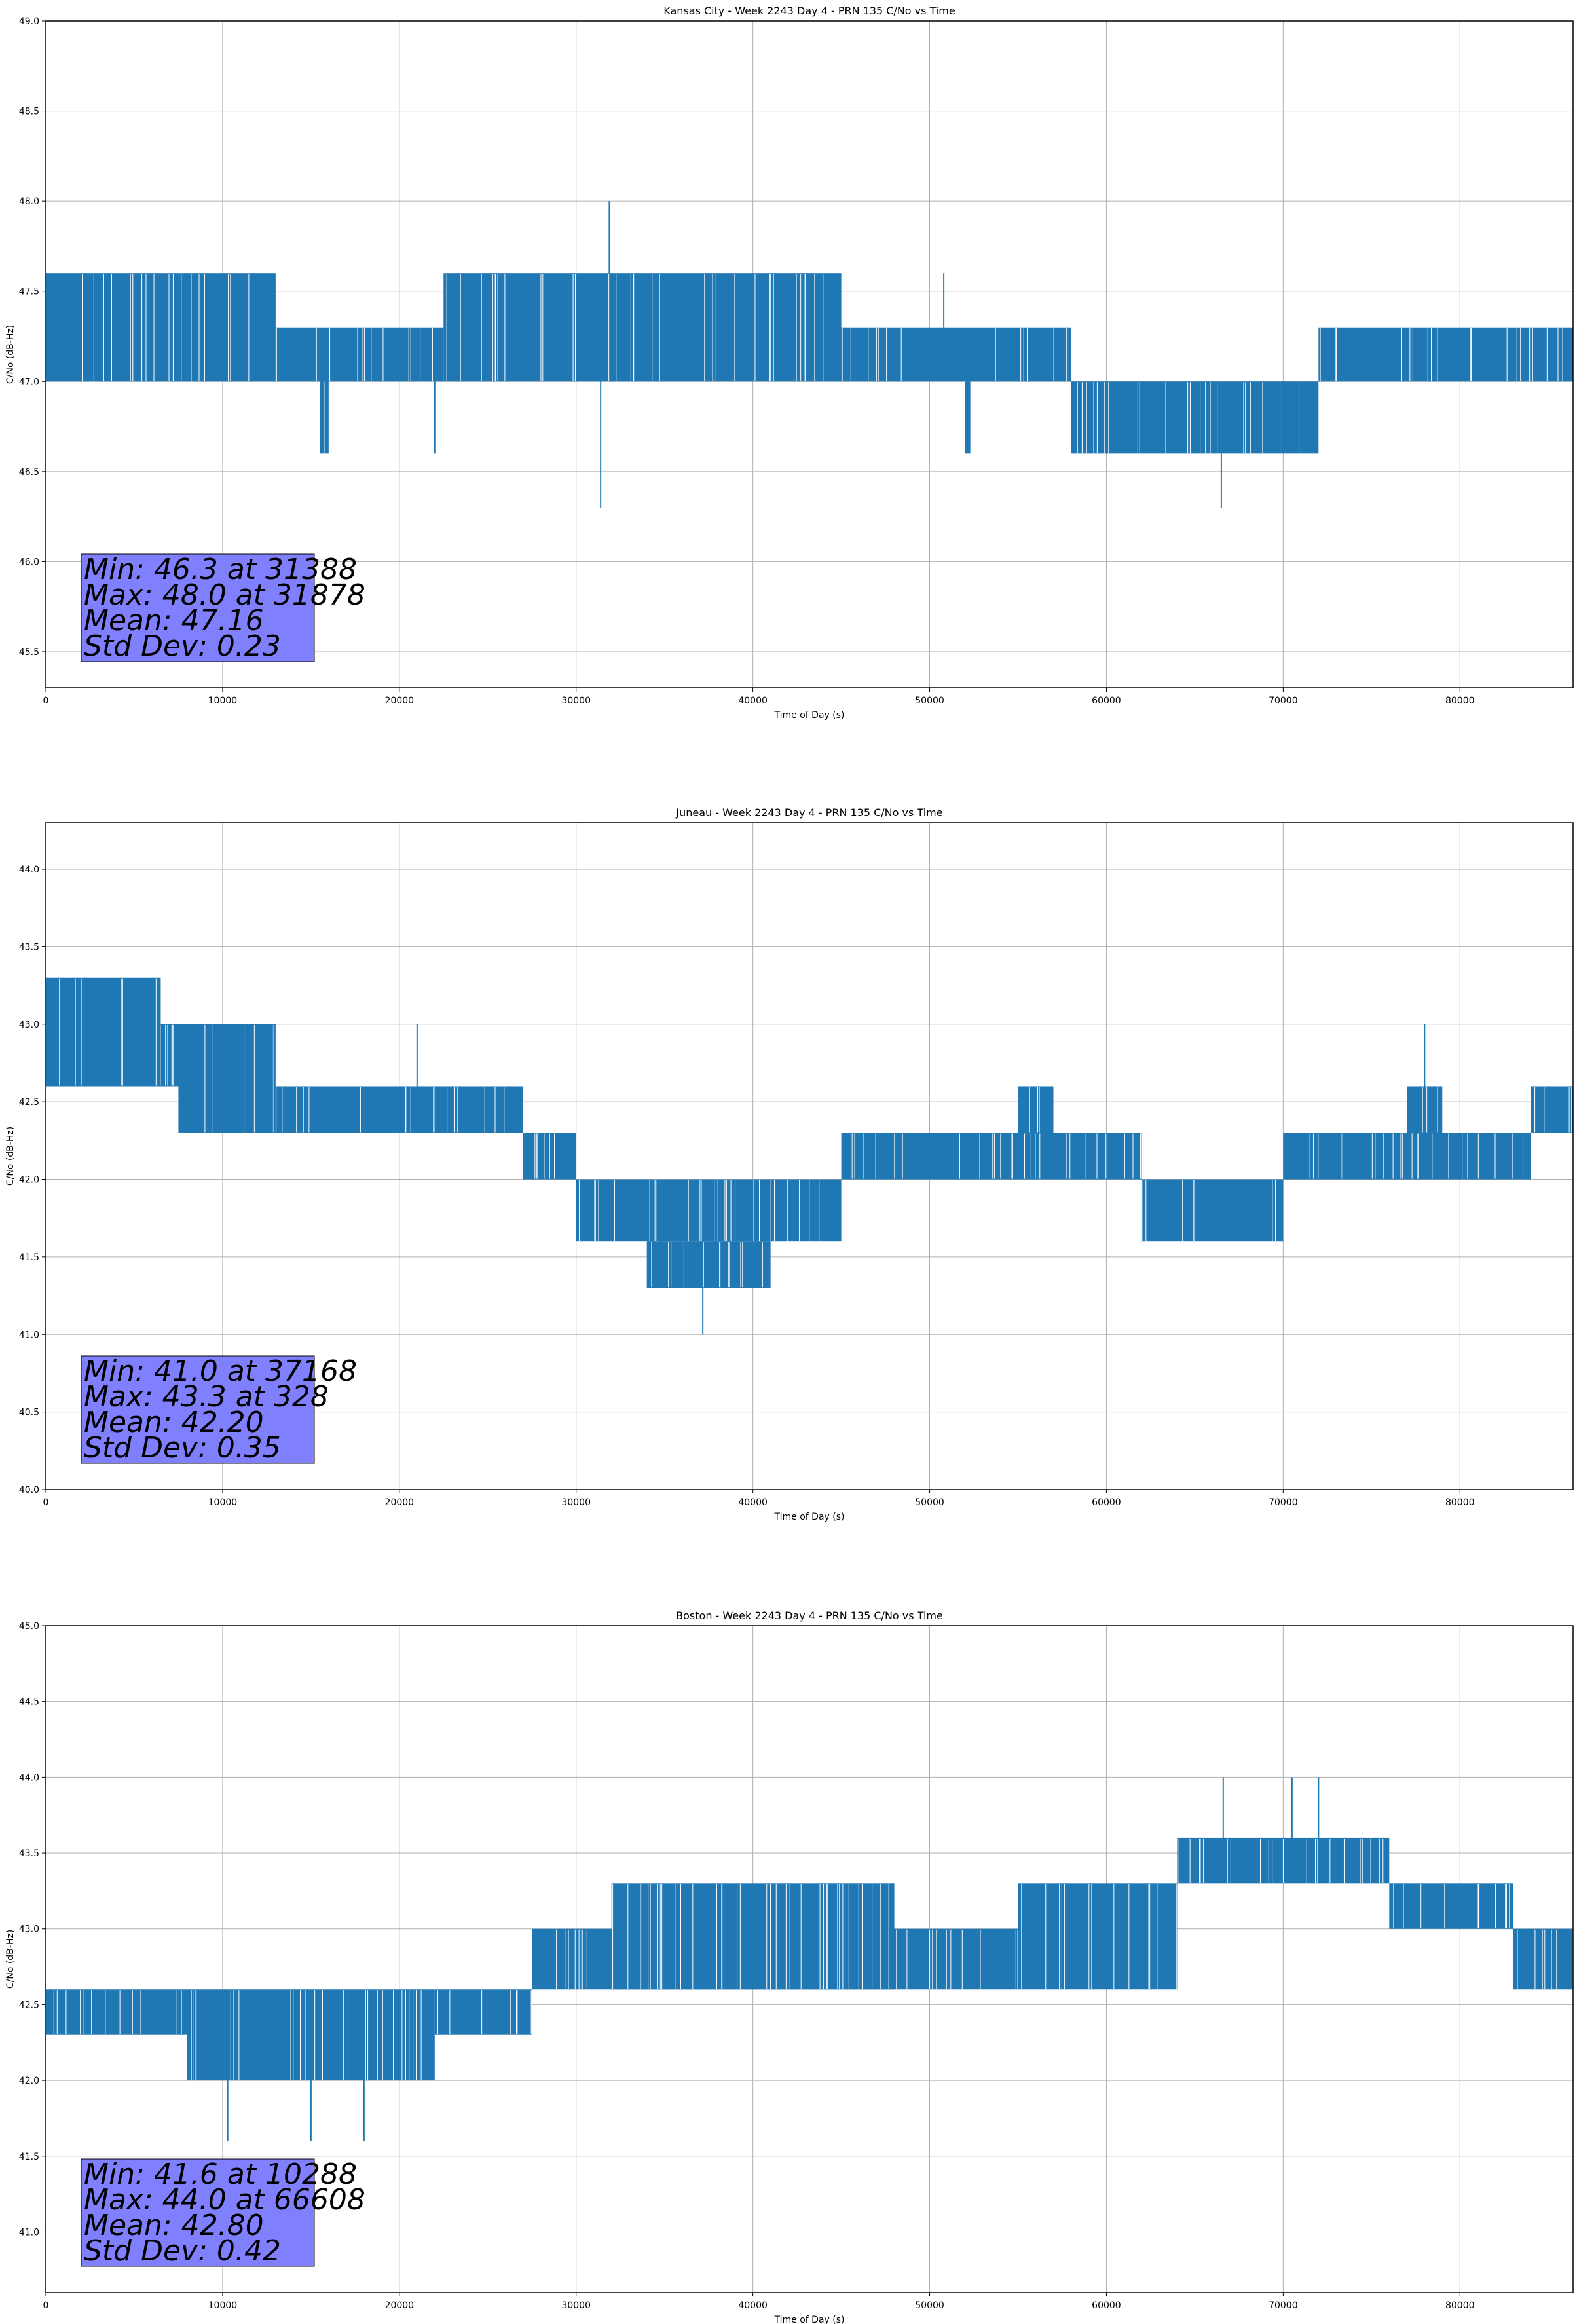 The width and height of the screenshot is (1577, 2324). What do you see at coordinates (29, 202) in the screenshot?
I see `y-tick-label: 48.0` at bounding box center [29, 202].